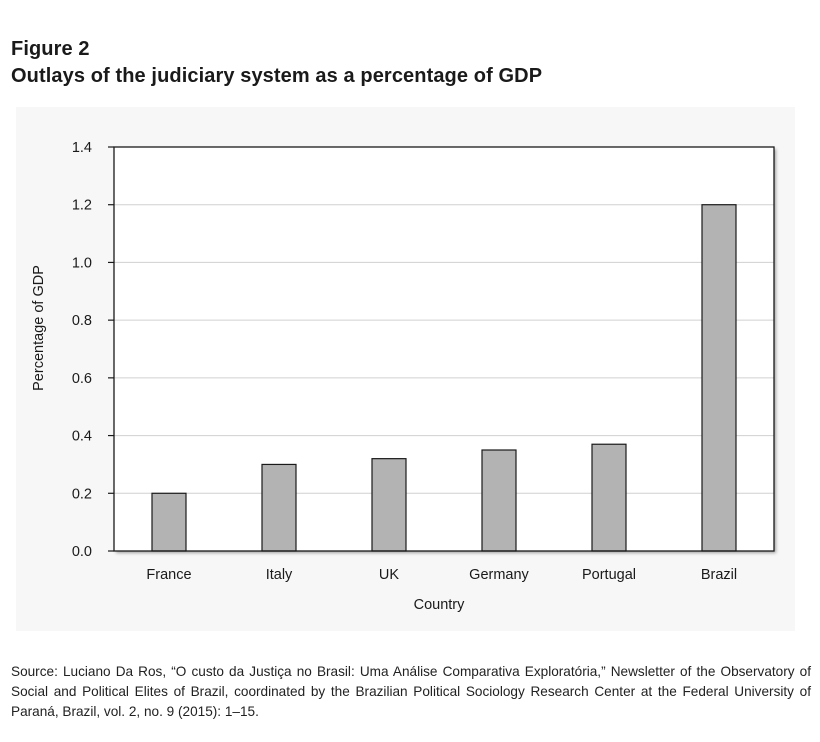 This screenshot has height=742, width=820. Describe the element at coordinates (440, 605) in the screenshot. I see `x-axis-label: Country` at that location.